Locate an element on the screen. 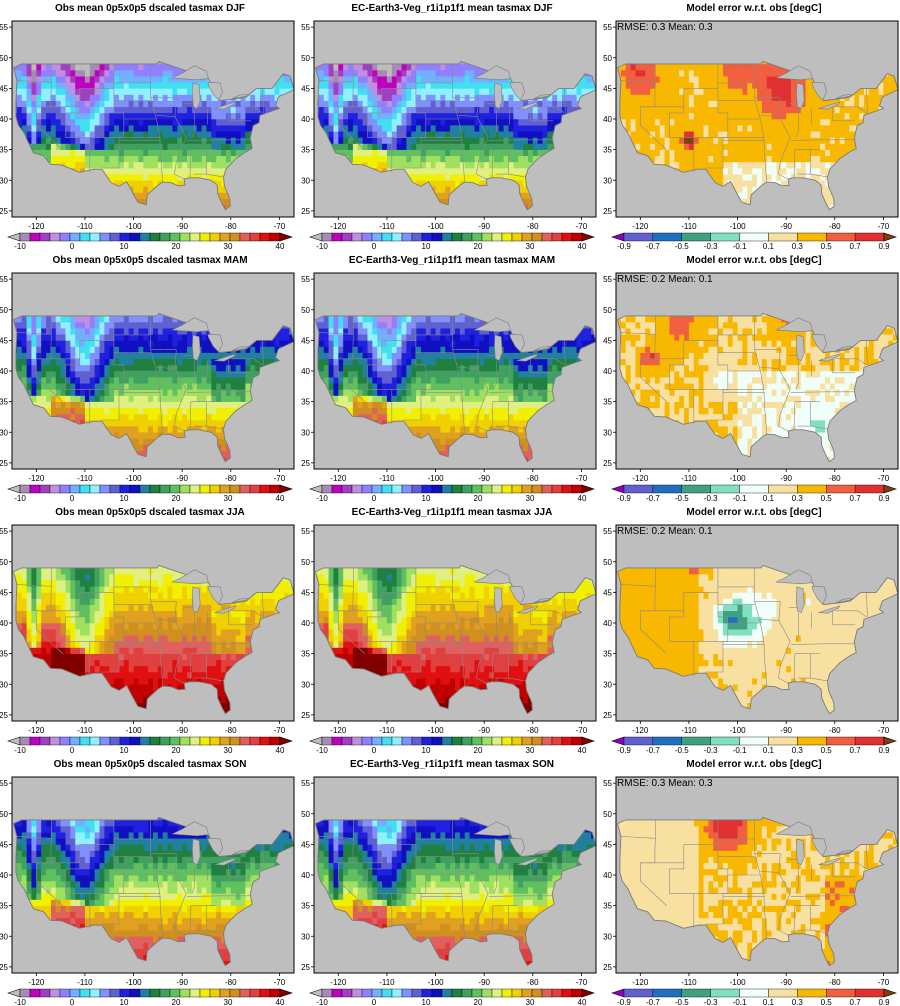 The width and height of the screenshot is (900, 1006). x-tick-label: -70 is located at coordinates (582, 226).